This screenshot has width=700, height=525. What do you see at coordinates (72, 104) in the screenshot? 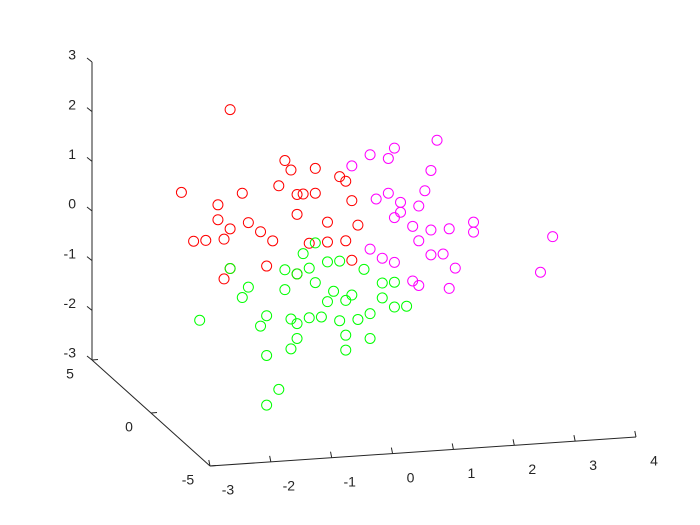
I see `z-tick-label: 2` at bounding box center [72, 104].